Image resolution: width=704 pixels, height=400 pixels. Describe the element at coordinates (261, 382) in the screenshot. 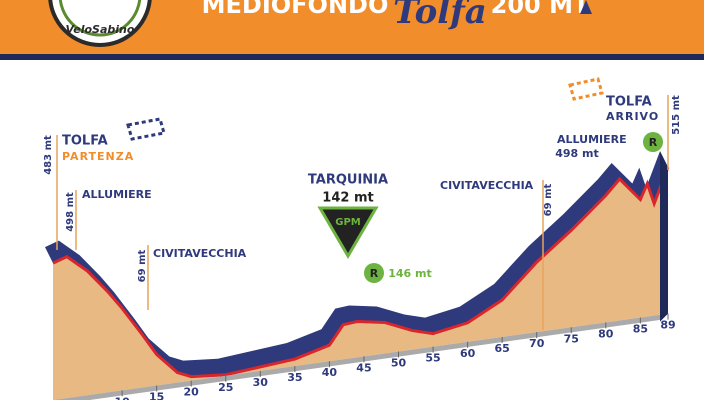

I see `x-tick-label: 30` at that location.